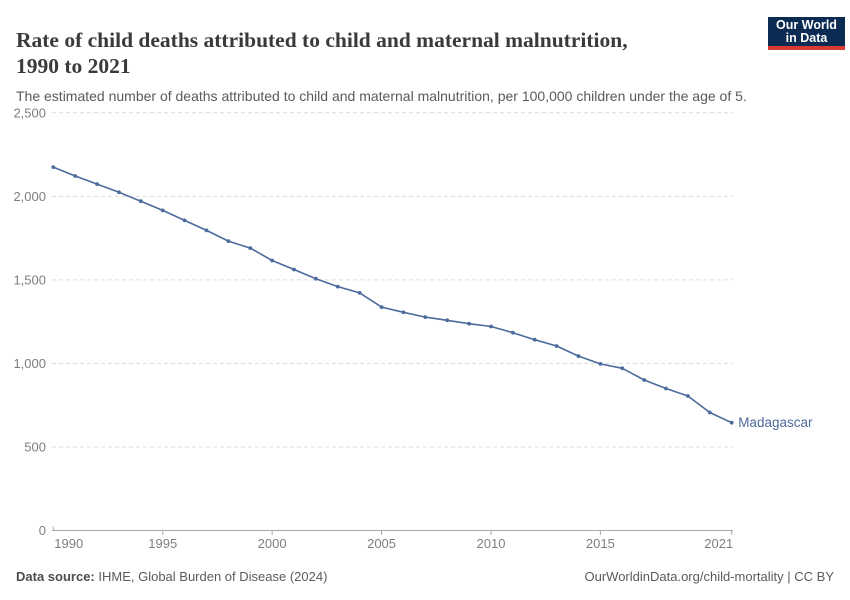  What do you see at coordinates (600, 543) in the screenshot?
I see `x-axis-tick-label: 2015` at bounding box center [600, 543].